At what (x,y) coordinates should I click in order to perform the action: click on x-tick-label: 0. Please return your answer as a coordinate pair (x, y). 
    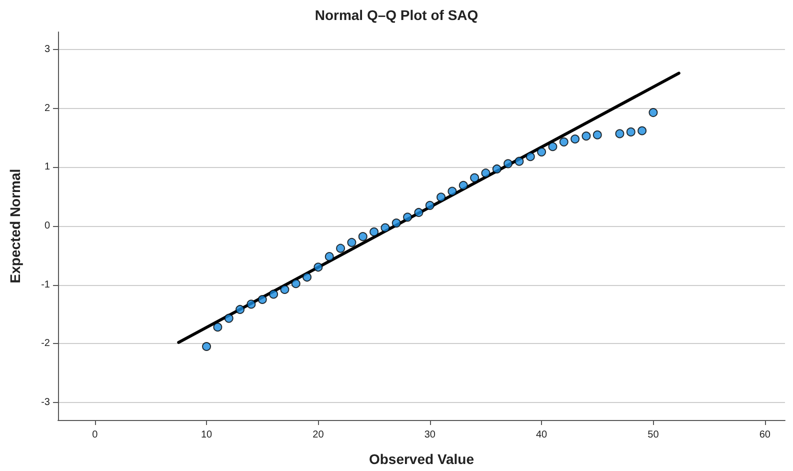
    Looking at the image, I should click on (95, 435).